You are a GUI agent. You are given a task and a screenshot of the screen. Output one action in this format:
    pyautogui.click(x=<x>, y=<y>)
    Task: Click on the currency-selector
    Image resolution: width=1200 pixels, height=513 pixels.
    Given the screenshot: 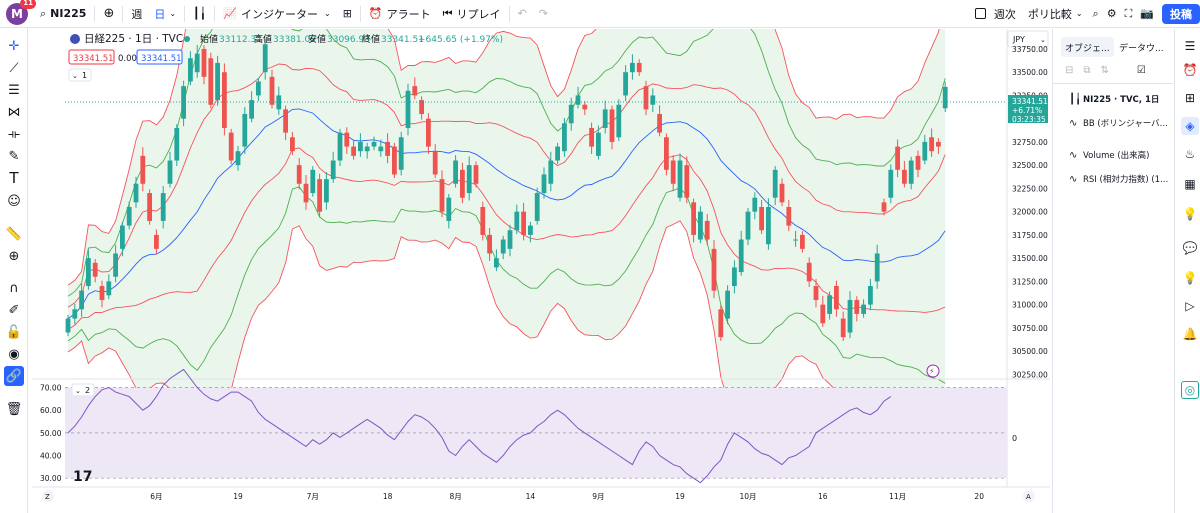 What is the action you would take?
    pyautogui.click(x=1028, y=39)
    